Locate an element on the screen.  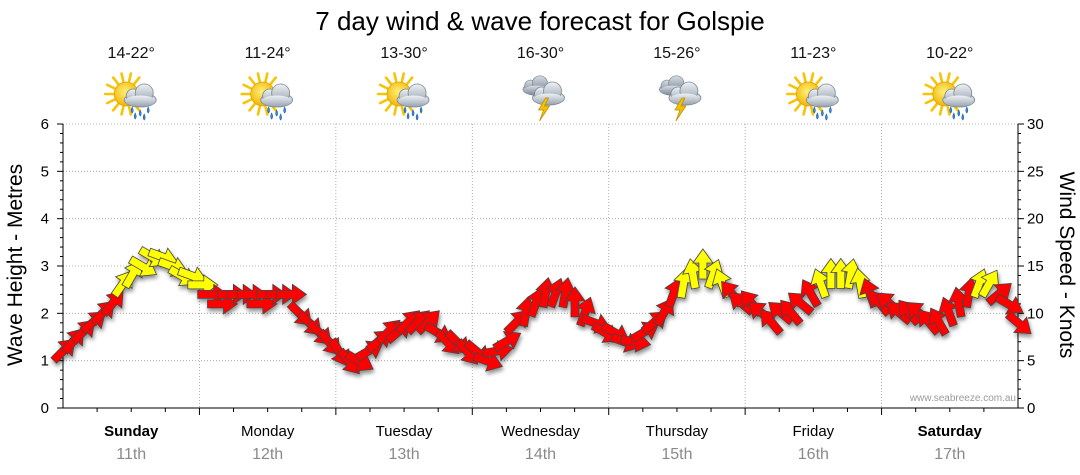
chart-title: 7 day wind & wave forecast for Golspie is located at coordinates (539, 21).